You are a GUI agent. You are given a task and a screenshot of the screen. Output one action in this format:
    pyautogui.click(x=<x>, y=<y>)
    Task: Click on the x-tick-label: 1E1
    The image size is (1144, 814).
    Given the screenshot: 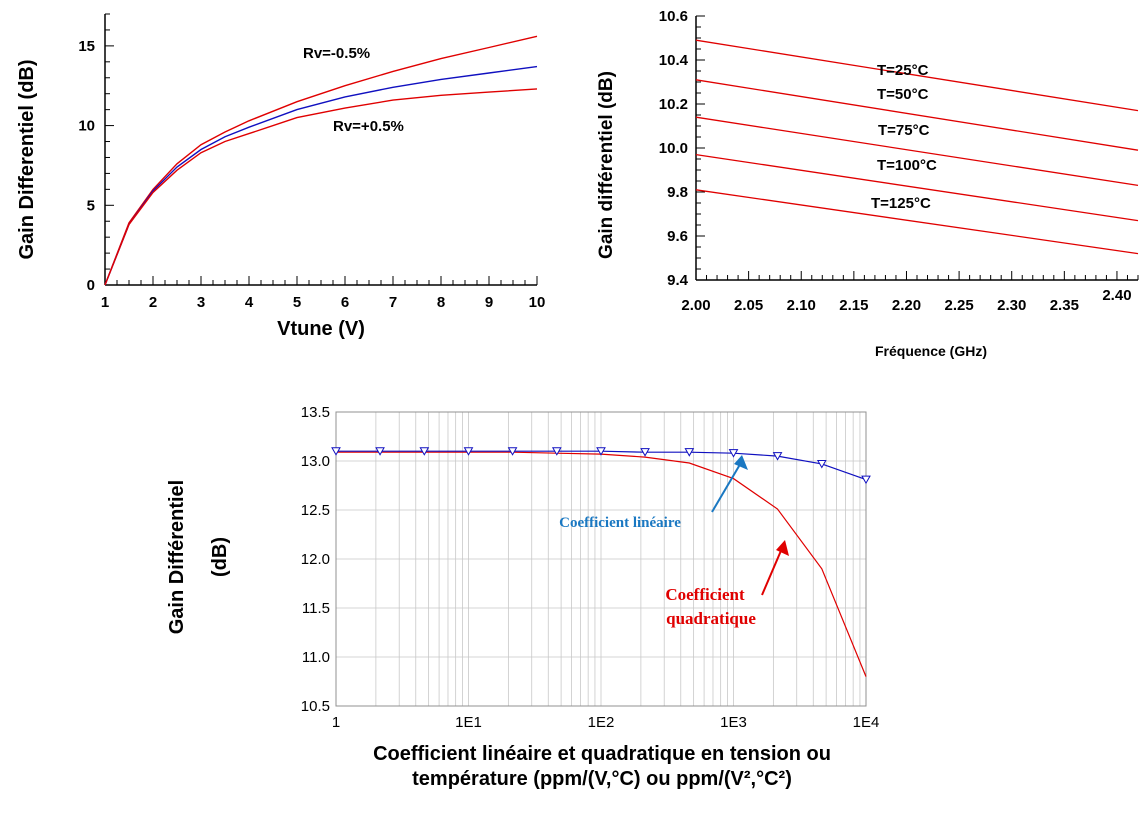 What is the action you would take?
    pyautogui.click(x=468, y=722)
    